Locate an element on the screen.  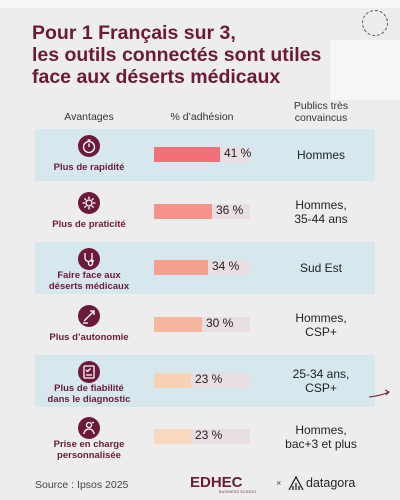
audience-label-line: bac+3 et plus is located at coordinates (321, 444).